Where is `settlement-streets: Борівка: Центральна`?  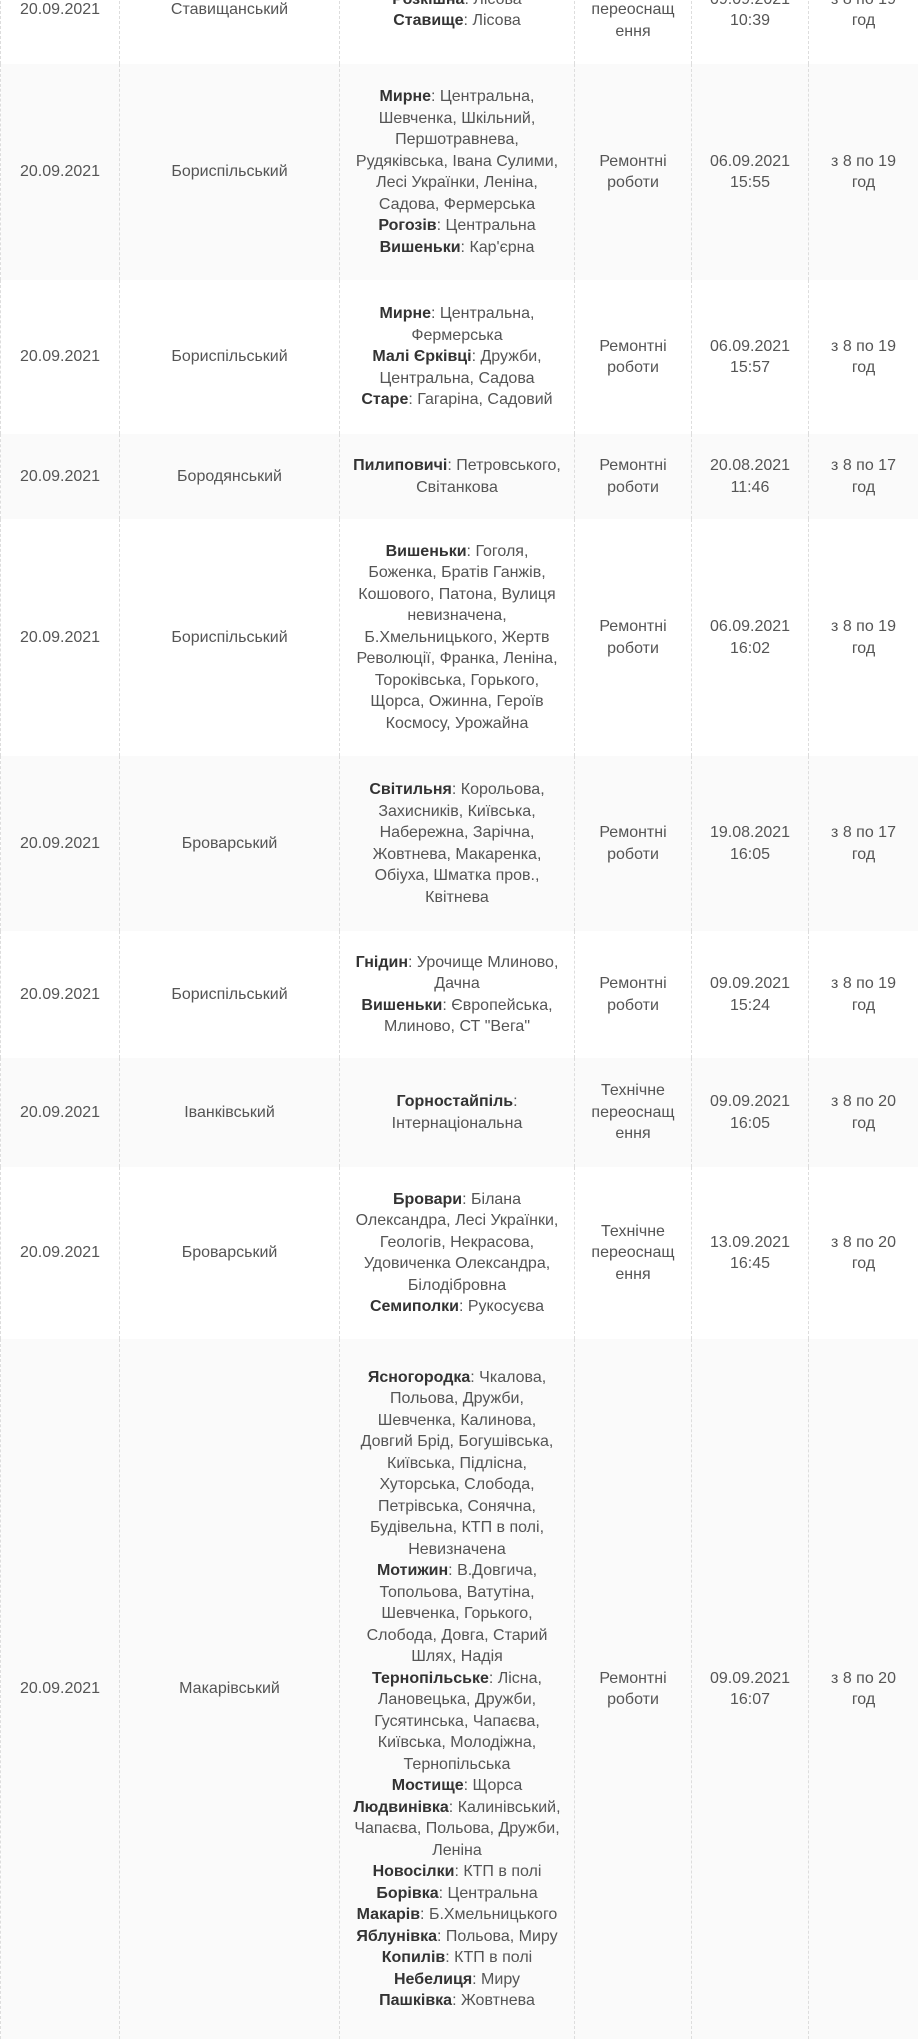 settlement-streets: Борівка: Центральна is located at coordinates (457, 1894).